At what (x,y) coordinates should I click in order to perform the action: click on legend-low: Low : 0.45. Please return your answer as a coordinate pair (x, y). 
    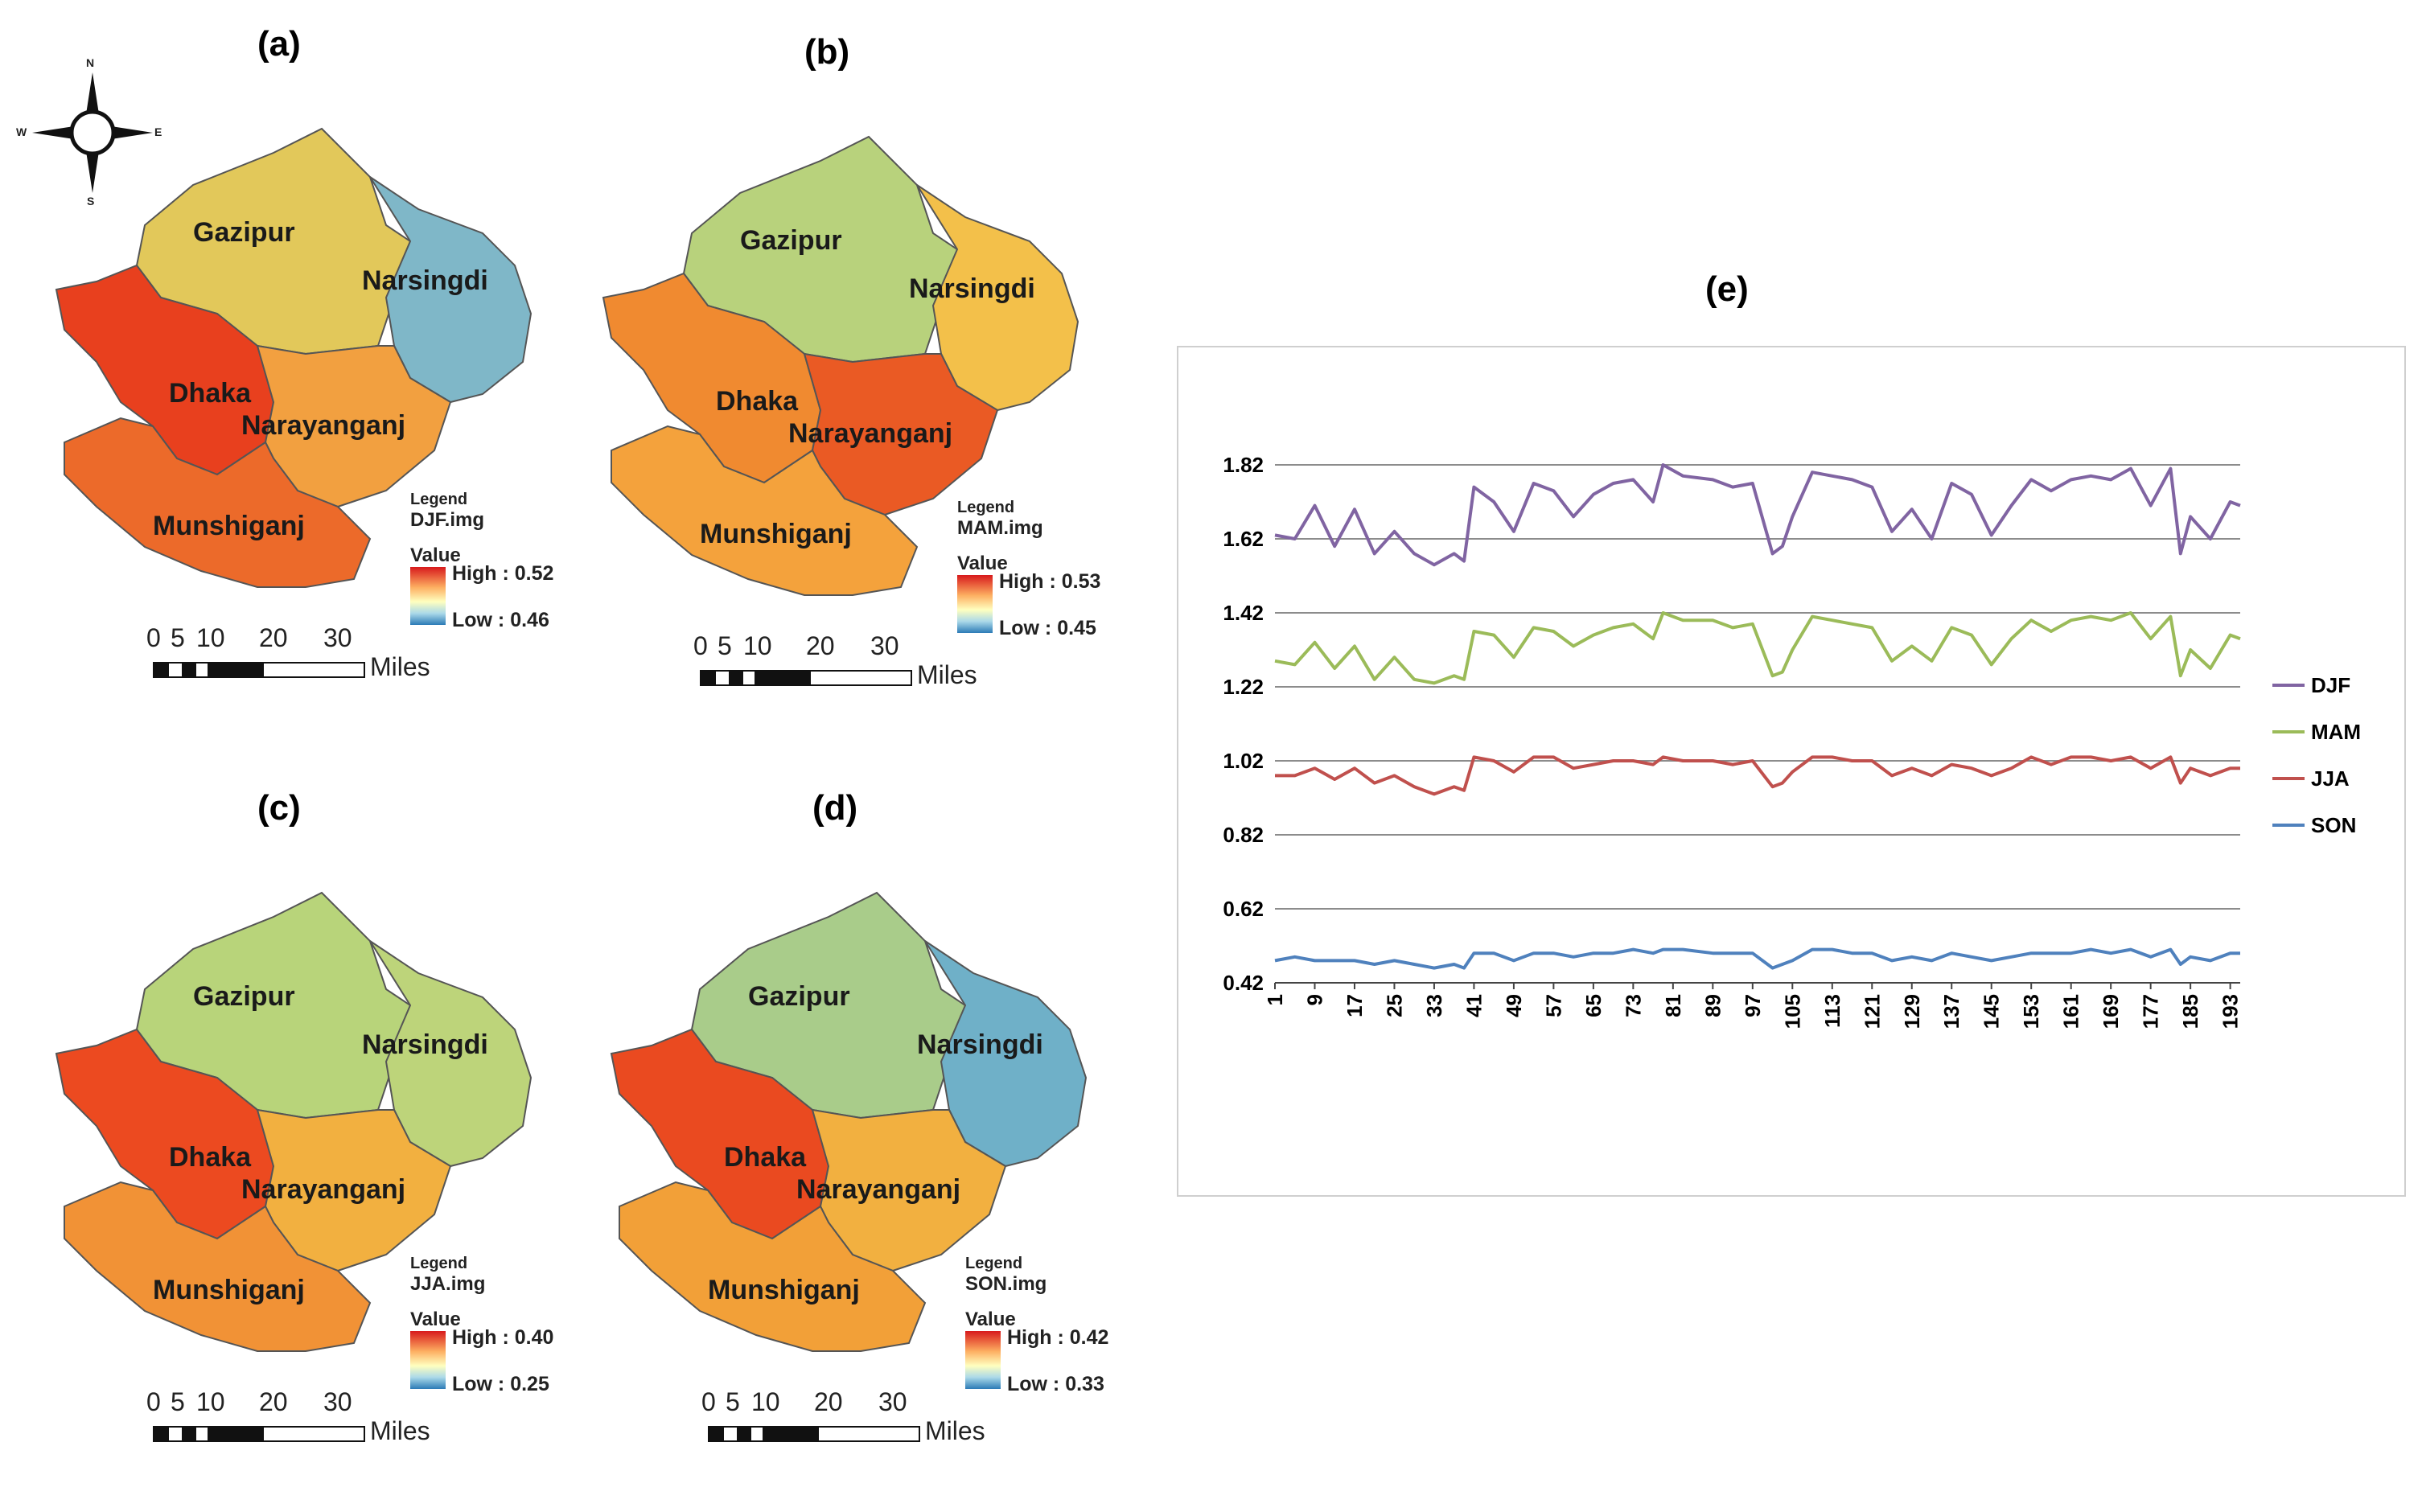
    Looking at the image, I should click on (1047, 628).